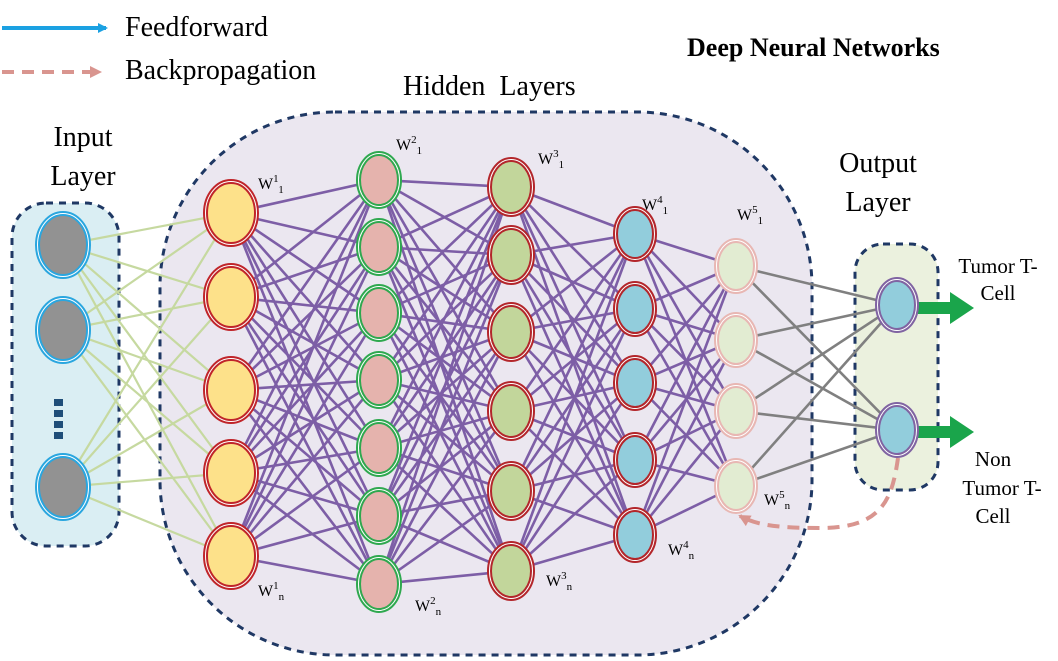 This screenshot has width=1058, height=661. Describe the element at coordinates (777, 500) in the screenshot. I see `weight-label-w5-n: W5n` at that location.